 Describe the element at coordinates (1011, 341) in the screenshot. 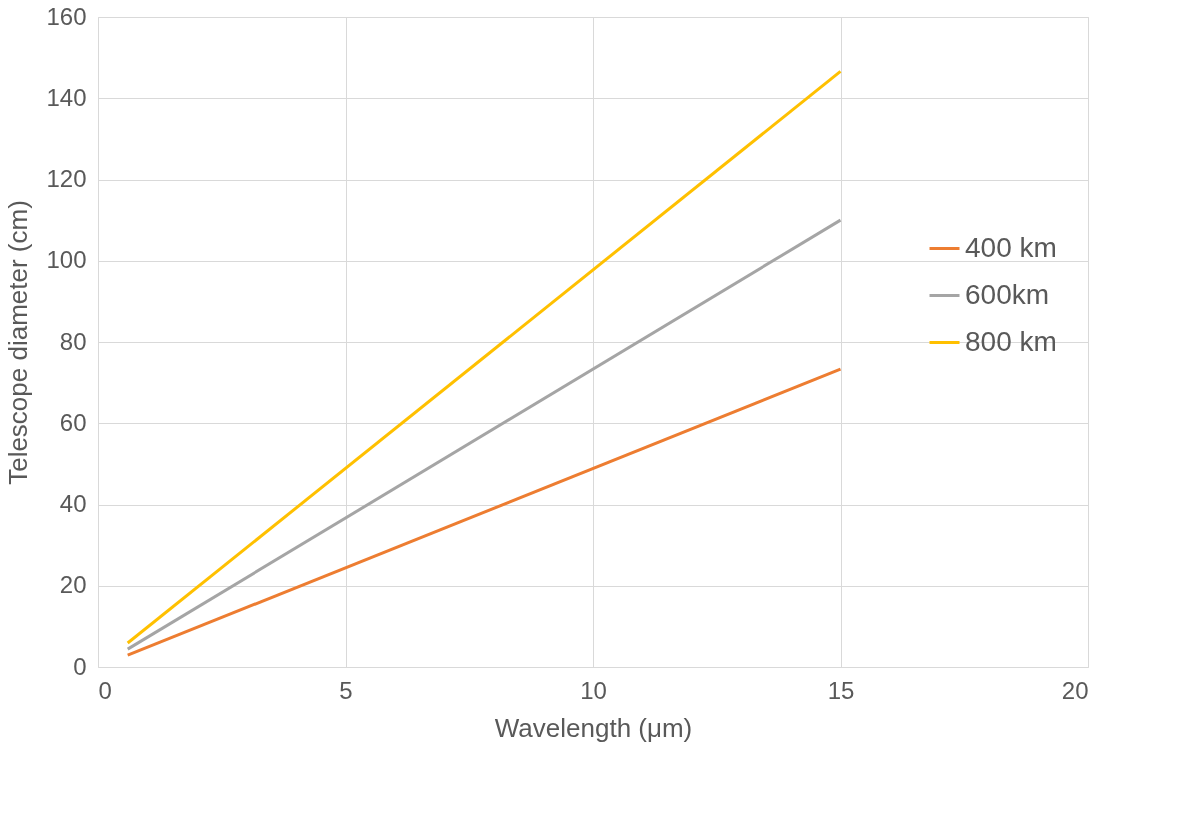

I see `legend-label: 800 km` at that location.